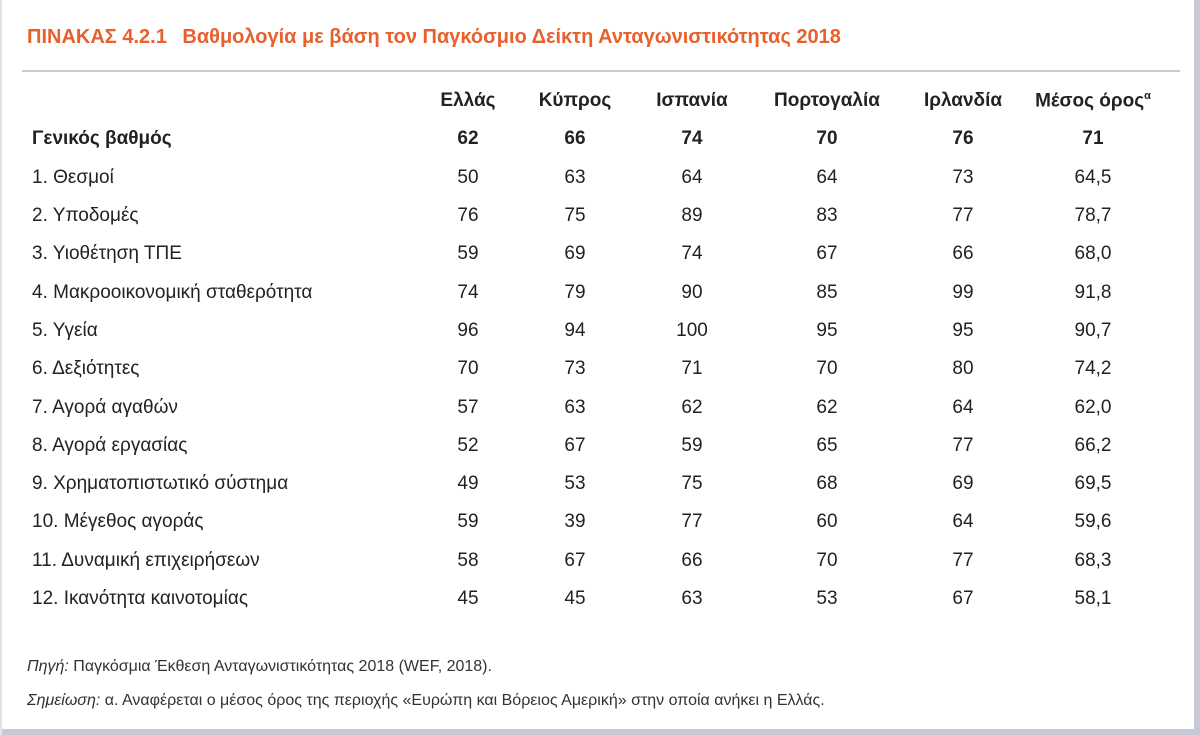 The width and height of the screenshot is (1200, 735). Describe the element at coordinates (1093, 445) in the screenshot. I see `cell-value: 66,2` at that location.